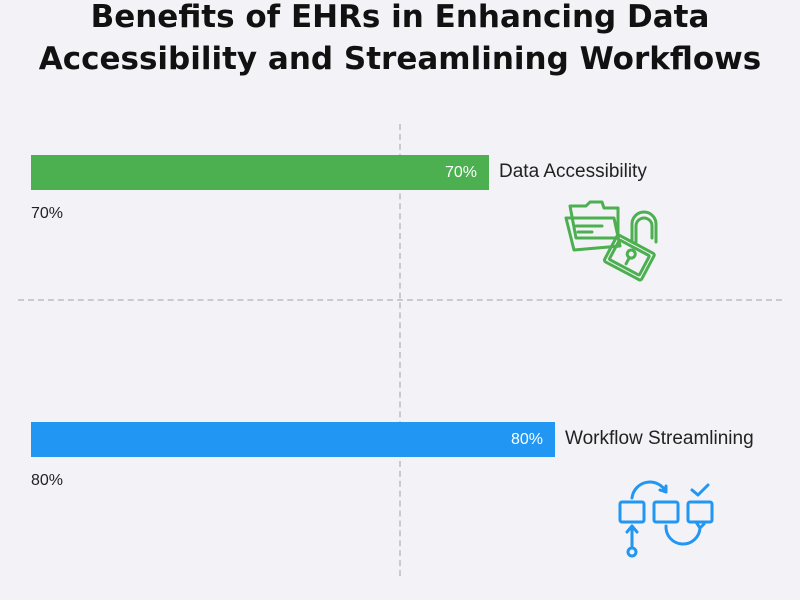 The width and height of the screenshot is (800, 600). I want to click on value-label-workflow-streamlining: 80%, so click(47, 480).